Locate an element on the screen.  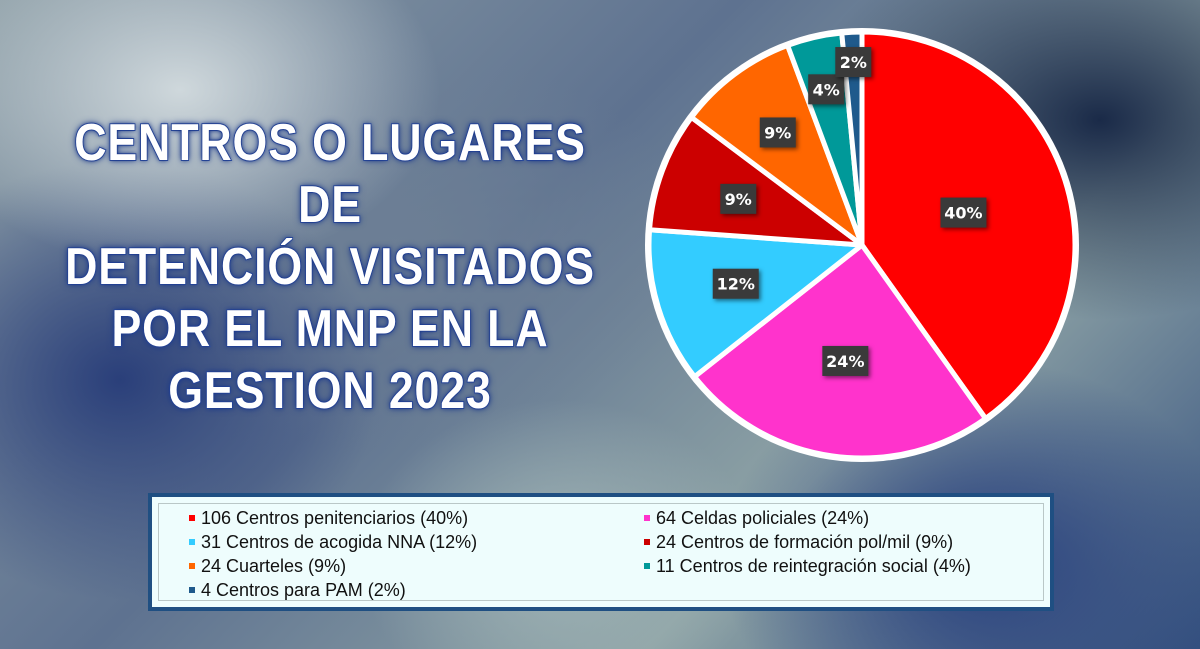
legend-item: 106 Centros penitenciarios (40%) is located at coordinates (416, 518).